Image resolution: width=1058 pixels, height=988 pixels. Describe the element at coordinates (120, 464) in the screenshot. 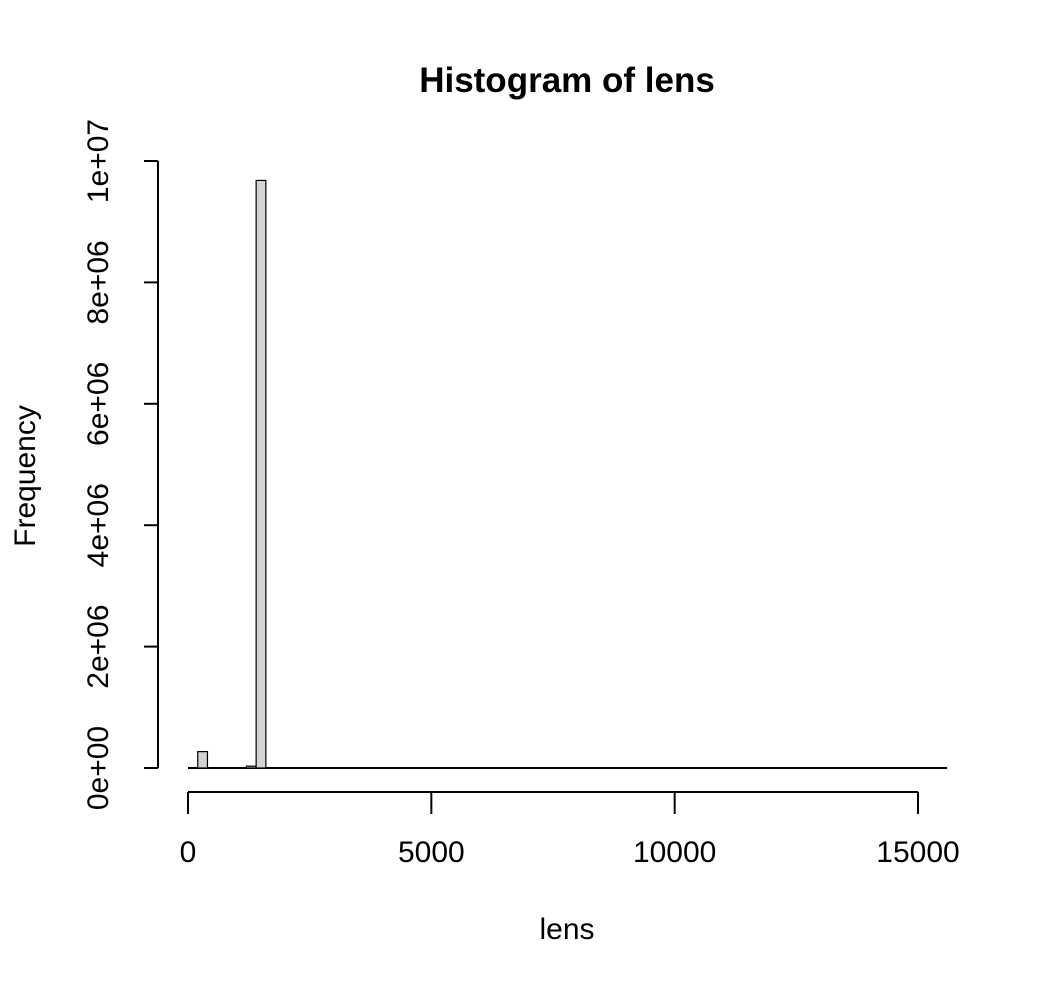

I see `y-axis: 0e+00 2e+06 4e+06 6e+06 8e+06 1e+07` at that location.